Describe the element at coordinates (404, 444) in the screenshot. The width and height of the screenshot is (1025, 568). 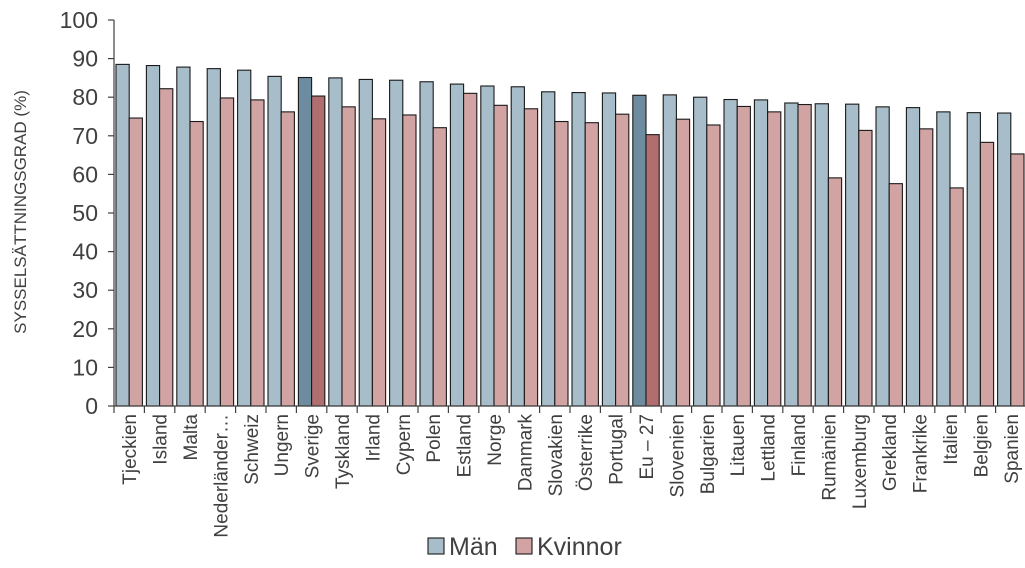
I see `x-tick-label-9: Cypern` at that location.